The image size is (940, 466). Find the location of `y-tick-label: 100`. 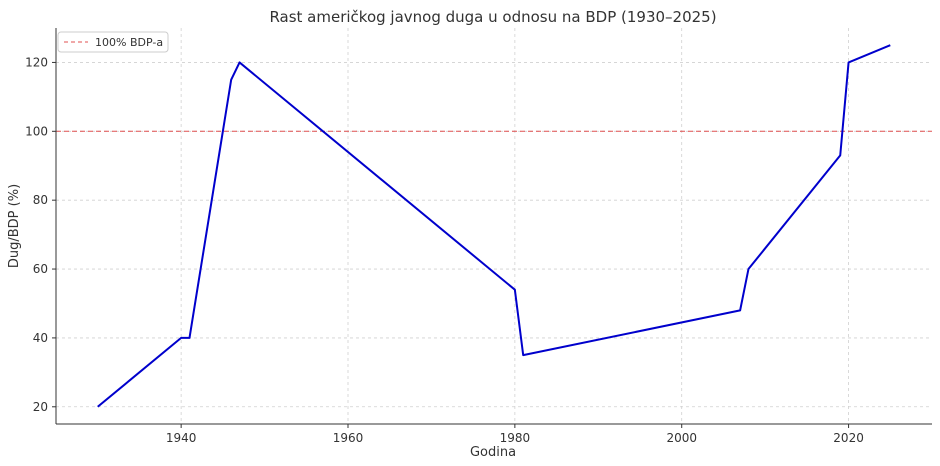

y-tick-label: 100 is located at coordinates (36, 131).